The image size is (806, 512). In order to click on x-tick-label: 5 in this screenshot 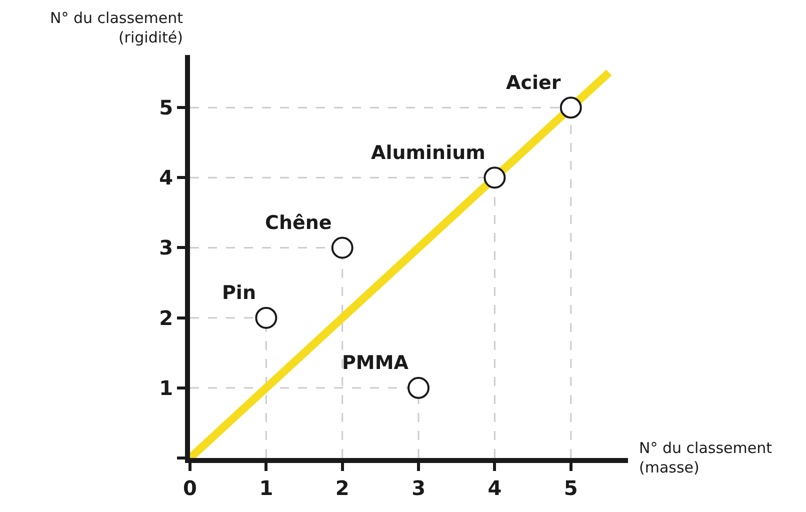, I will do `click(571, 488)`.